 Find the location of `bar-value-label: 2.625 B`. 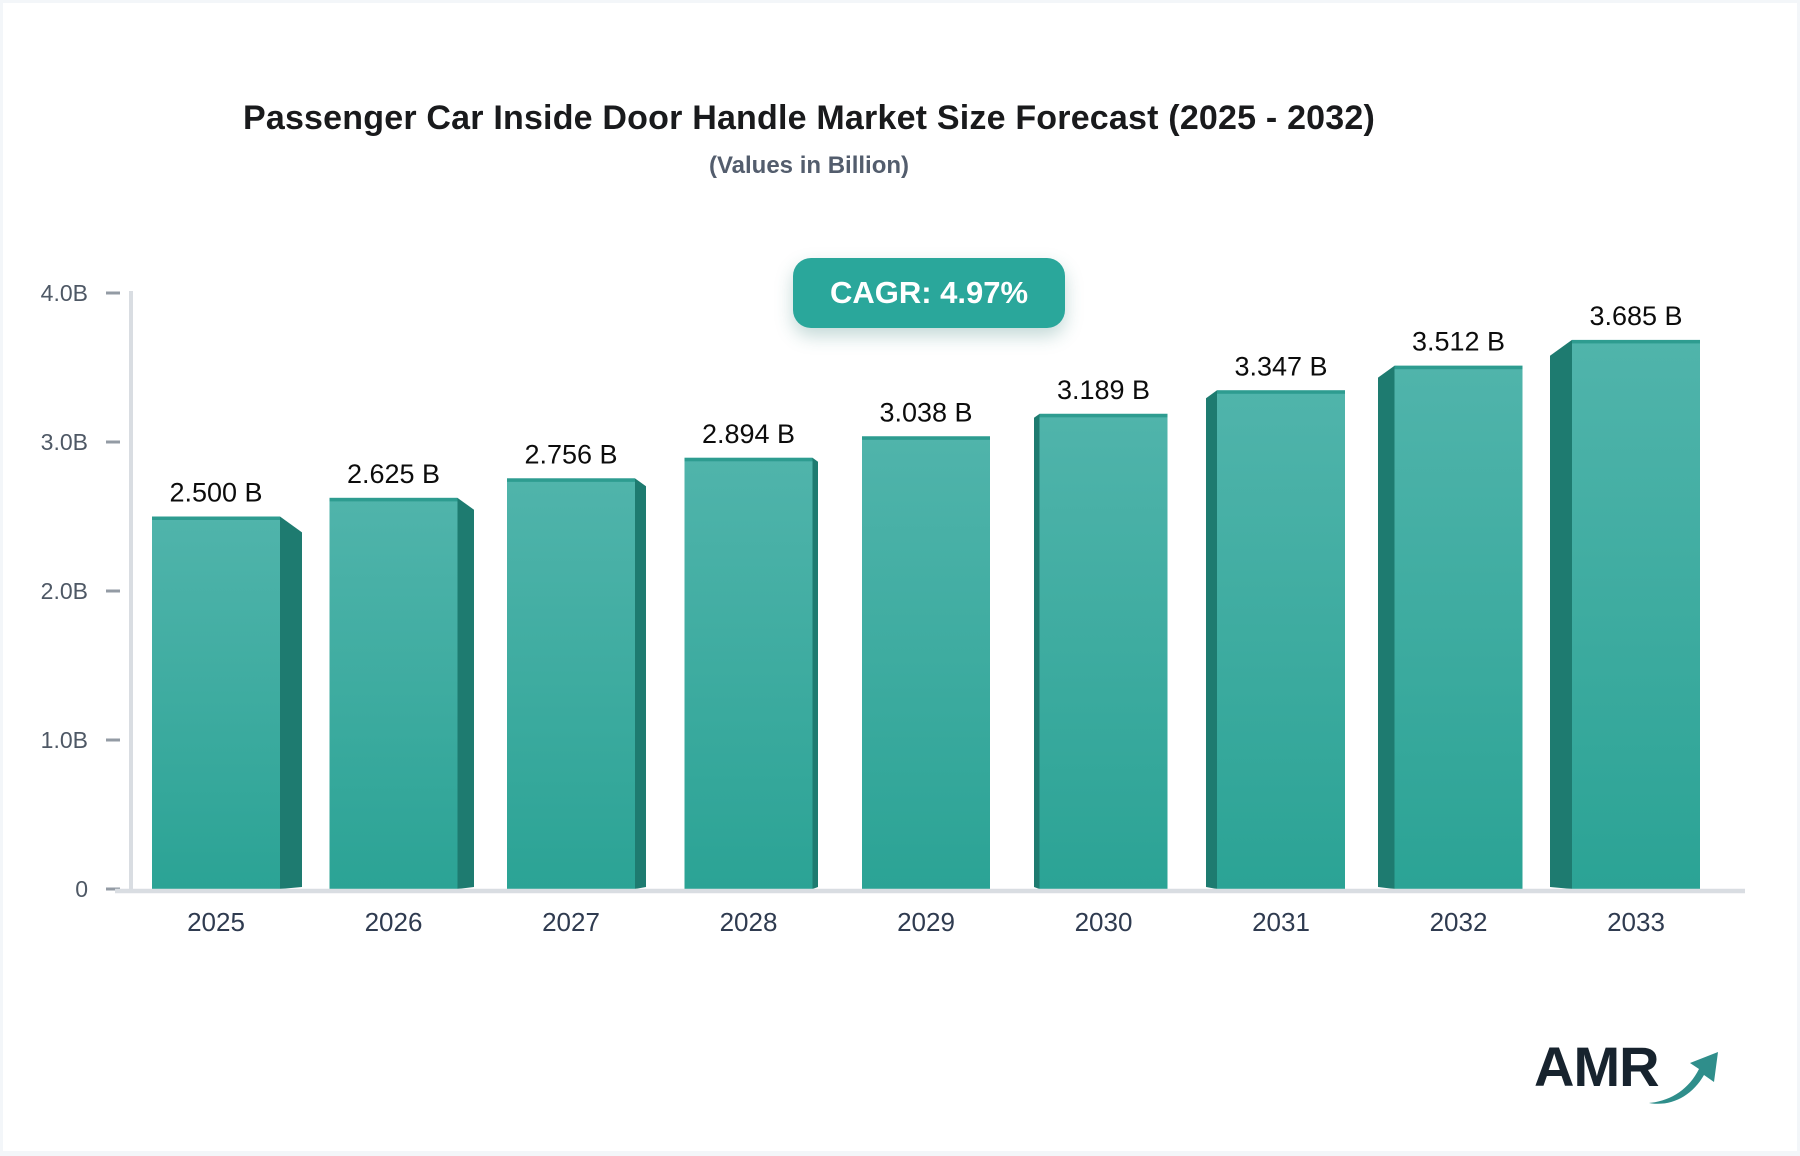

bar-value-label: 2.625 B is located at coordinates (393, 474).